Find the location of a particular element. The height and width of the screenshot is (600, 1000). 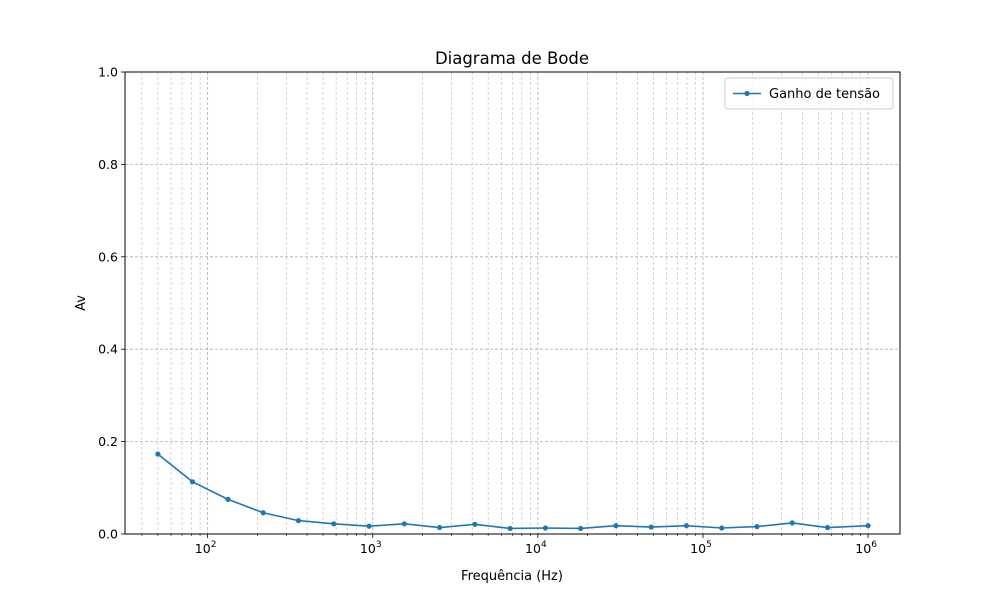

y-tick-label: 1.0 is located at coordinates (108, 72).